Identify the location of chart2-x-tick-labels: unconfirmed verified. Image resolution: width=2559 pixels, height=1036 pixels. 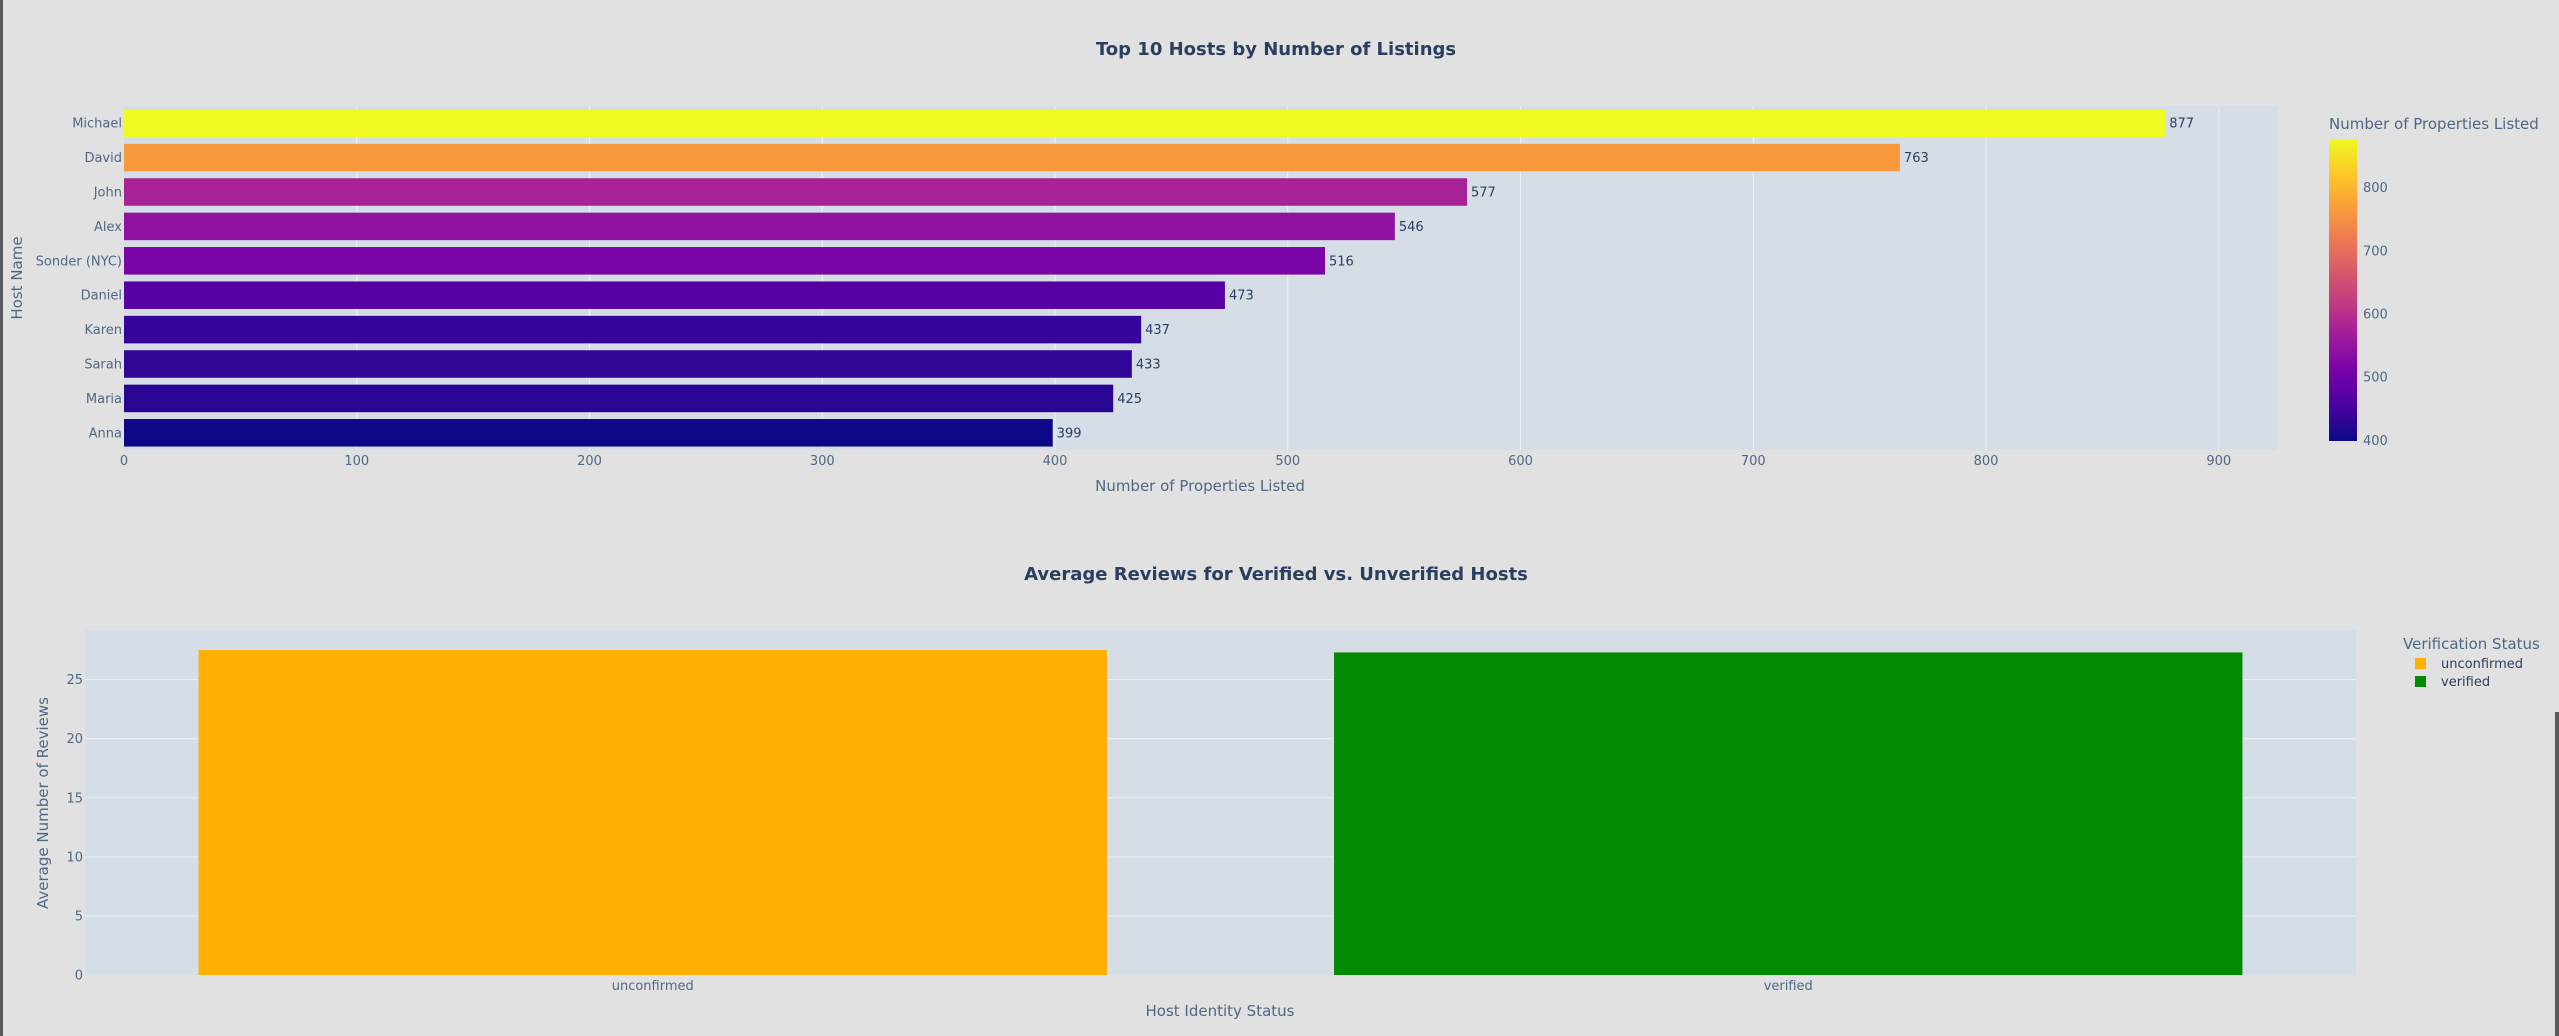
(1212, 986).